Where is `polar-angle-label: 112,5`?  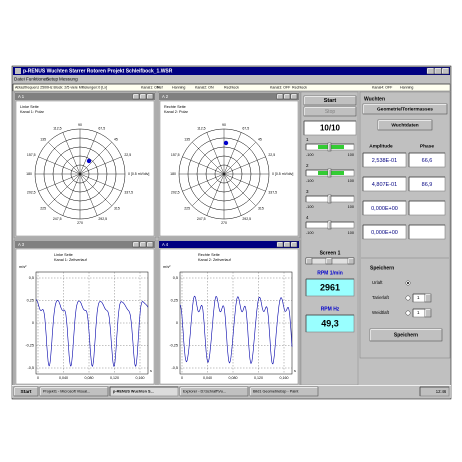
polar-angle-label: 112,5 is located at coordinates (57, 129).